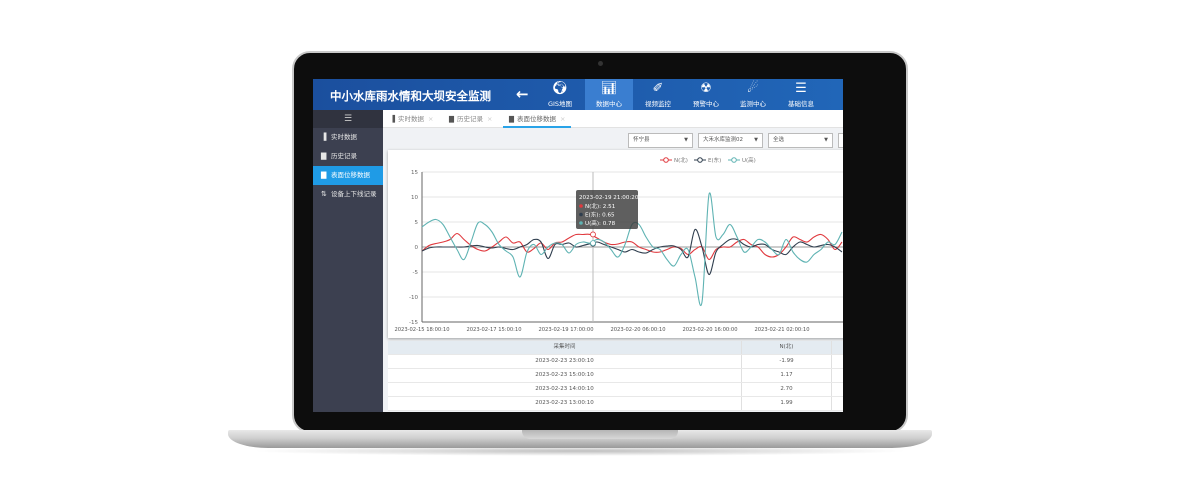 The height and width of the screenshot is (504, 1200). Describe the element at coordinates (348, 194) in the screenshot. I see `sidebar-item-device-online-log: ⇅ 设备上下线记录` at that location.